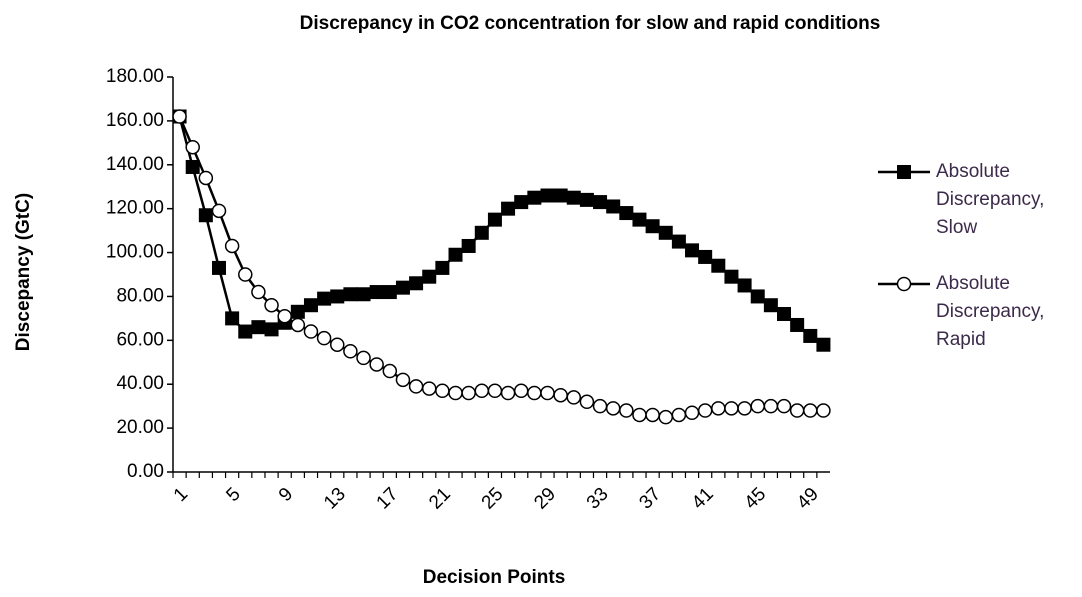  I want to click on x-tick-label: 45, so click(756, 499).